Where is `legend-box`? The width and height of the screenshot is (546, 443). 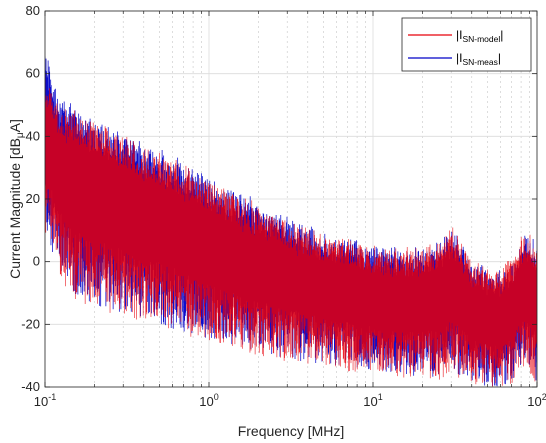
legend-box is located at coordinates (466, 44).